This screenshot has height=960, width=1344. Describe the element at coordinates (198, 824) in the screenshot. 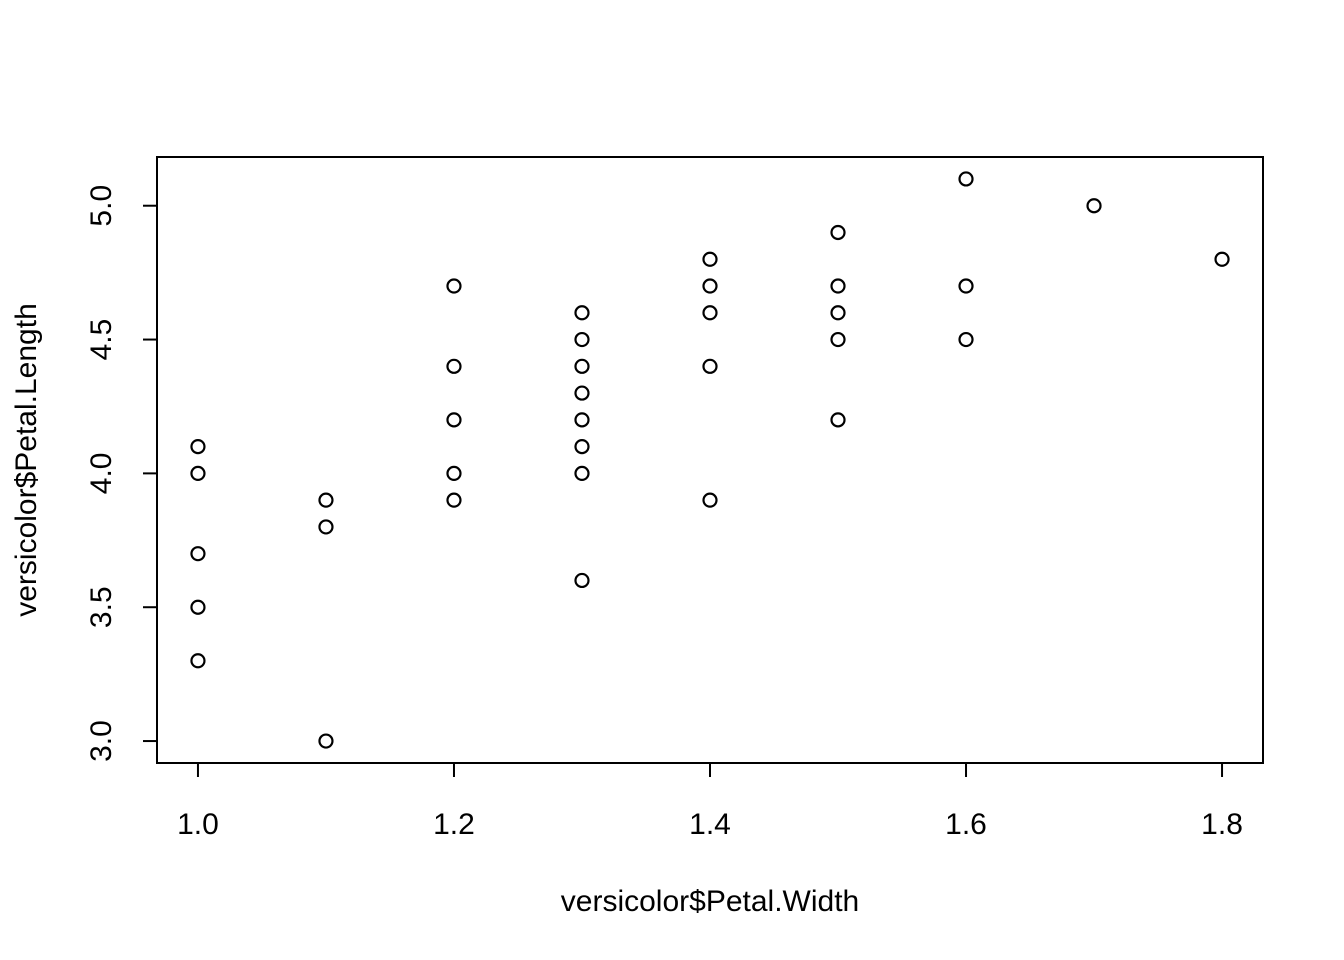

I see `x-tick-label: 1.0` at that location.